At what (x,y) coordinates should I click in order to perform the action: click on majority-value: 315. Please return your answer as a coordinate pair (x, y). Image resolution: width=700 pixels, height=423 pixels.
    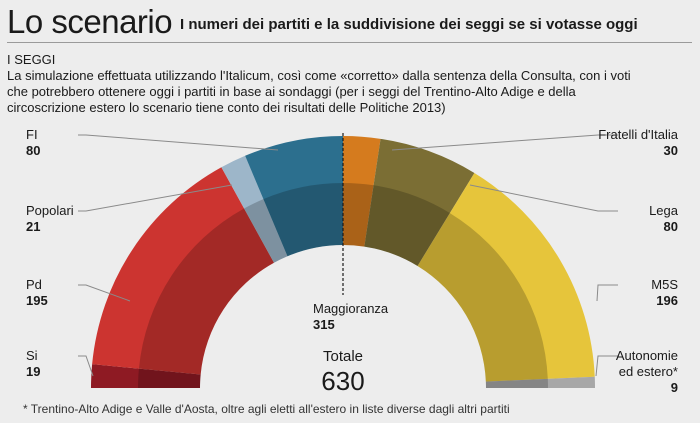
    Looking at the image, I should click on (324, 324).